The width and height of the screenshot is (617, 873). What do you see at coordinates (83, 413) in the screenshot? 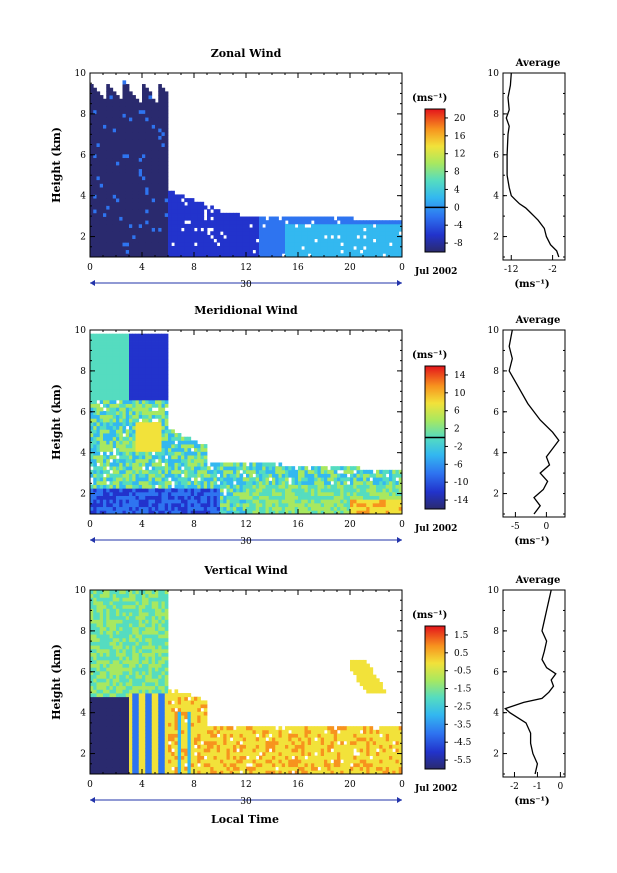
I see `y-tick-label: 6` at bounding box center [83, 413].